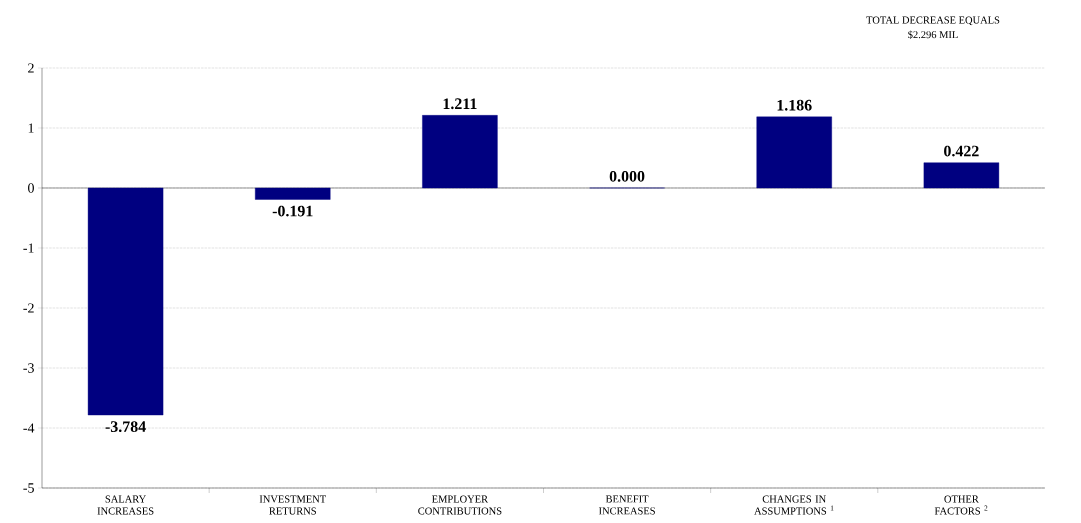  What do you see at coordinates (28, 368) in the screenshot?
I see `y-tick-label: -3` at bounding box center [28, 368].